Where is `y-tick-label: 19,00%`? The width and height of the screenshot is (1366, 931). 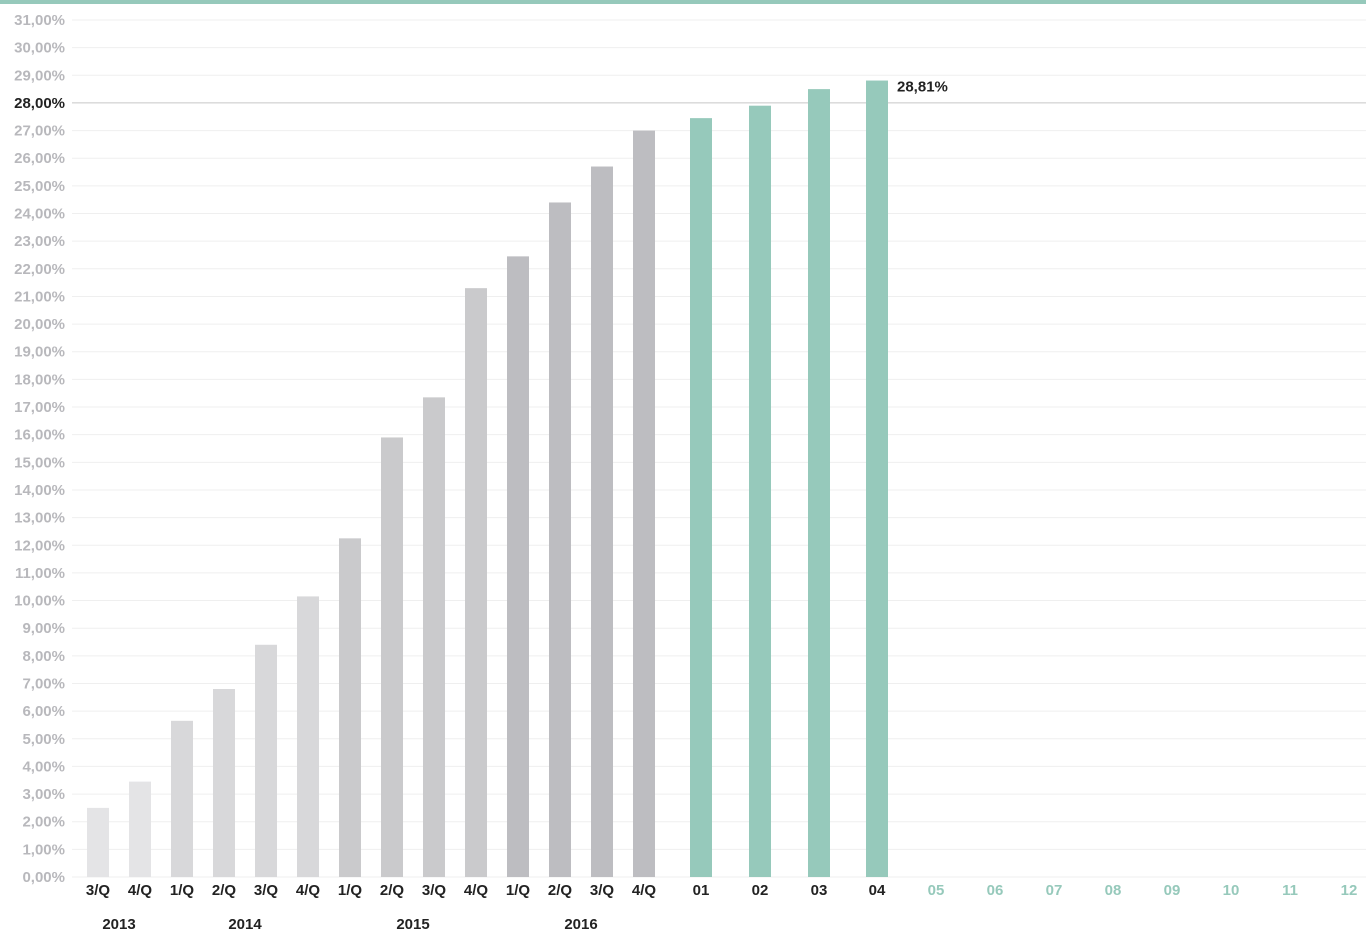 y-tick-label: 19,00% is located at coordinates (39, 352).